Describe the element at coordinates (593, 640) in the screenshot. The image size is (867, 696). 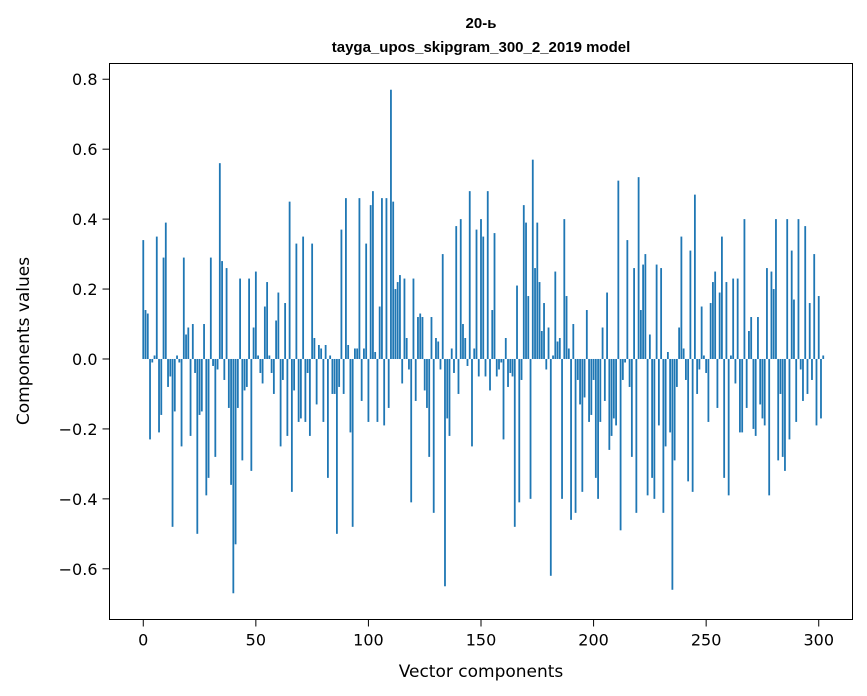
I see `x-tick-label-4: 200` at that location.